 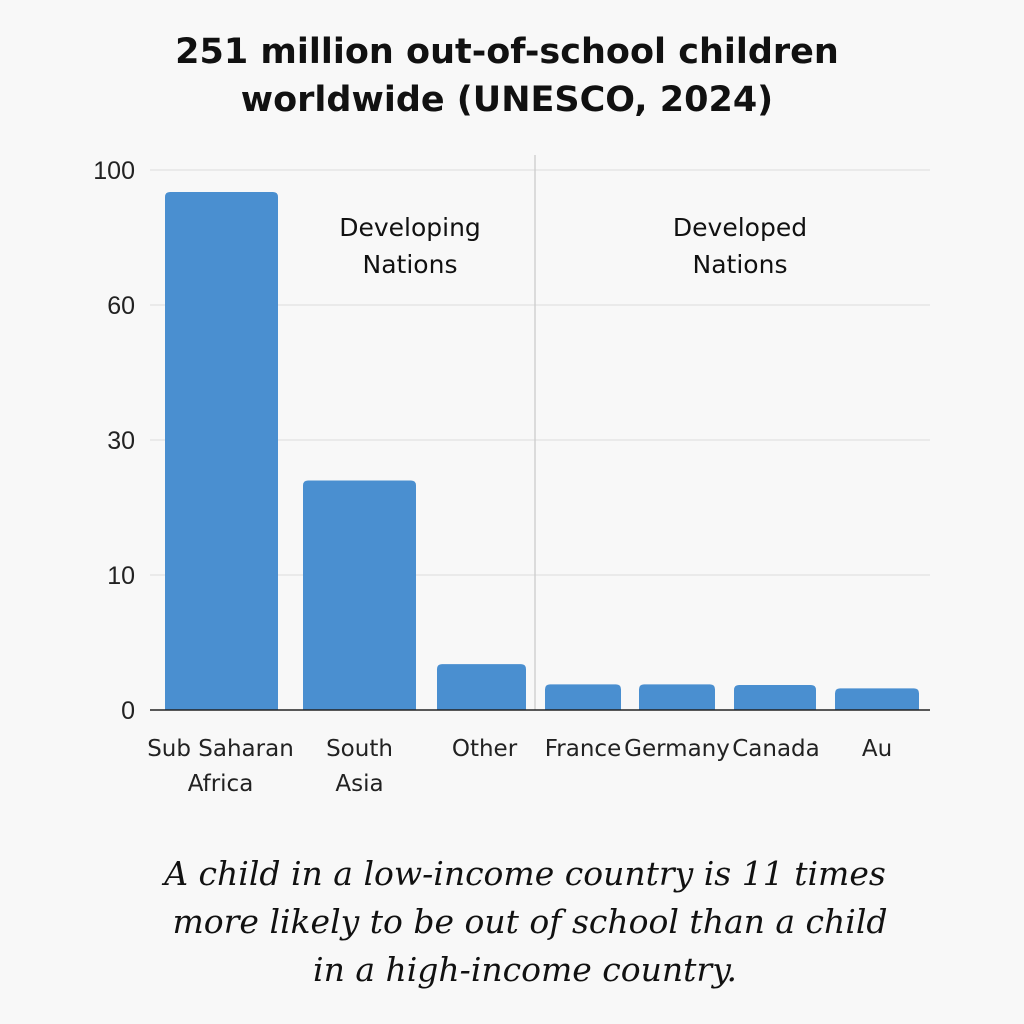 I want to click on x-tick-label: Other, so click(x=485, y=749).